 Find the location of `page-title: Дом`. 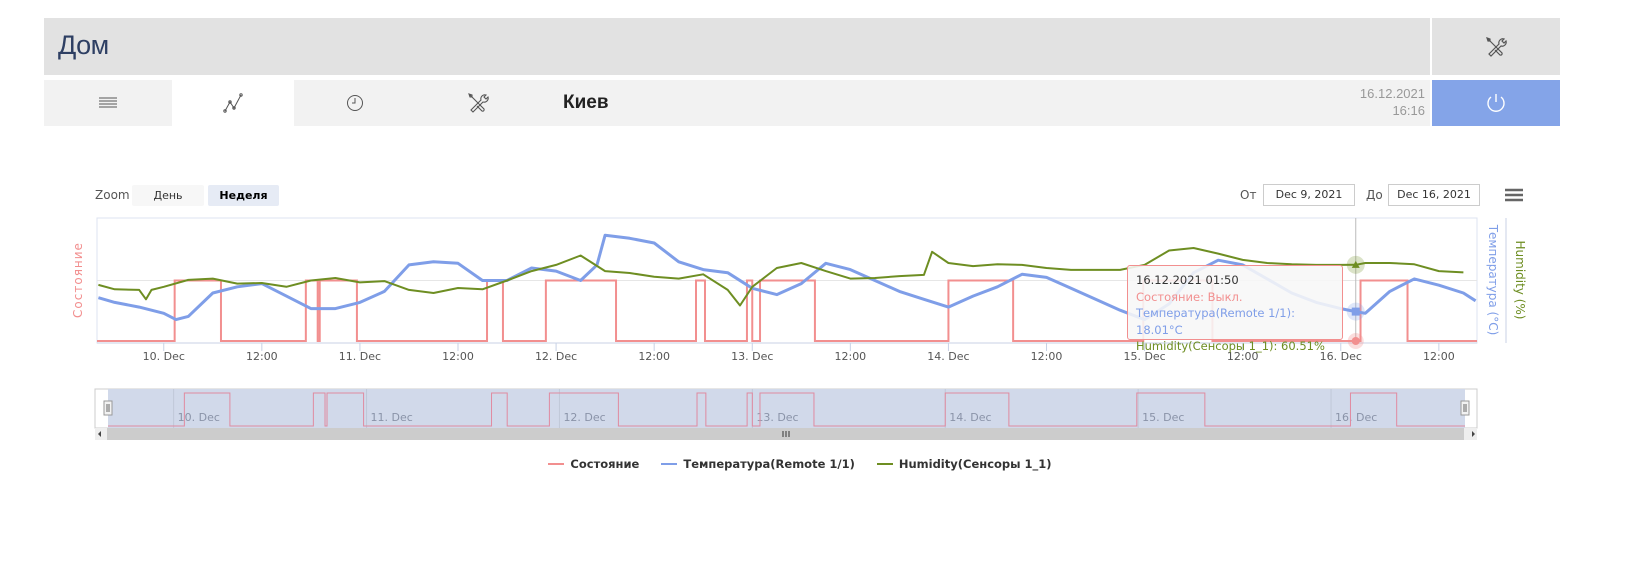

page-title: Дом is located at coordinates (83, 45).